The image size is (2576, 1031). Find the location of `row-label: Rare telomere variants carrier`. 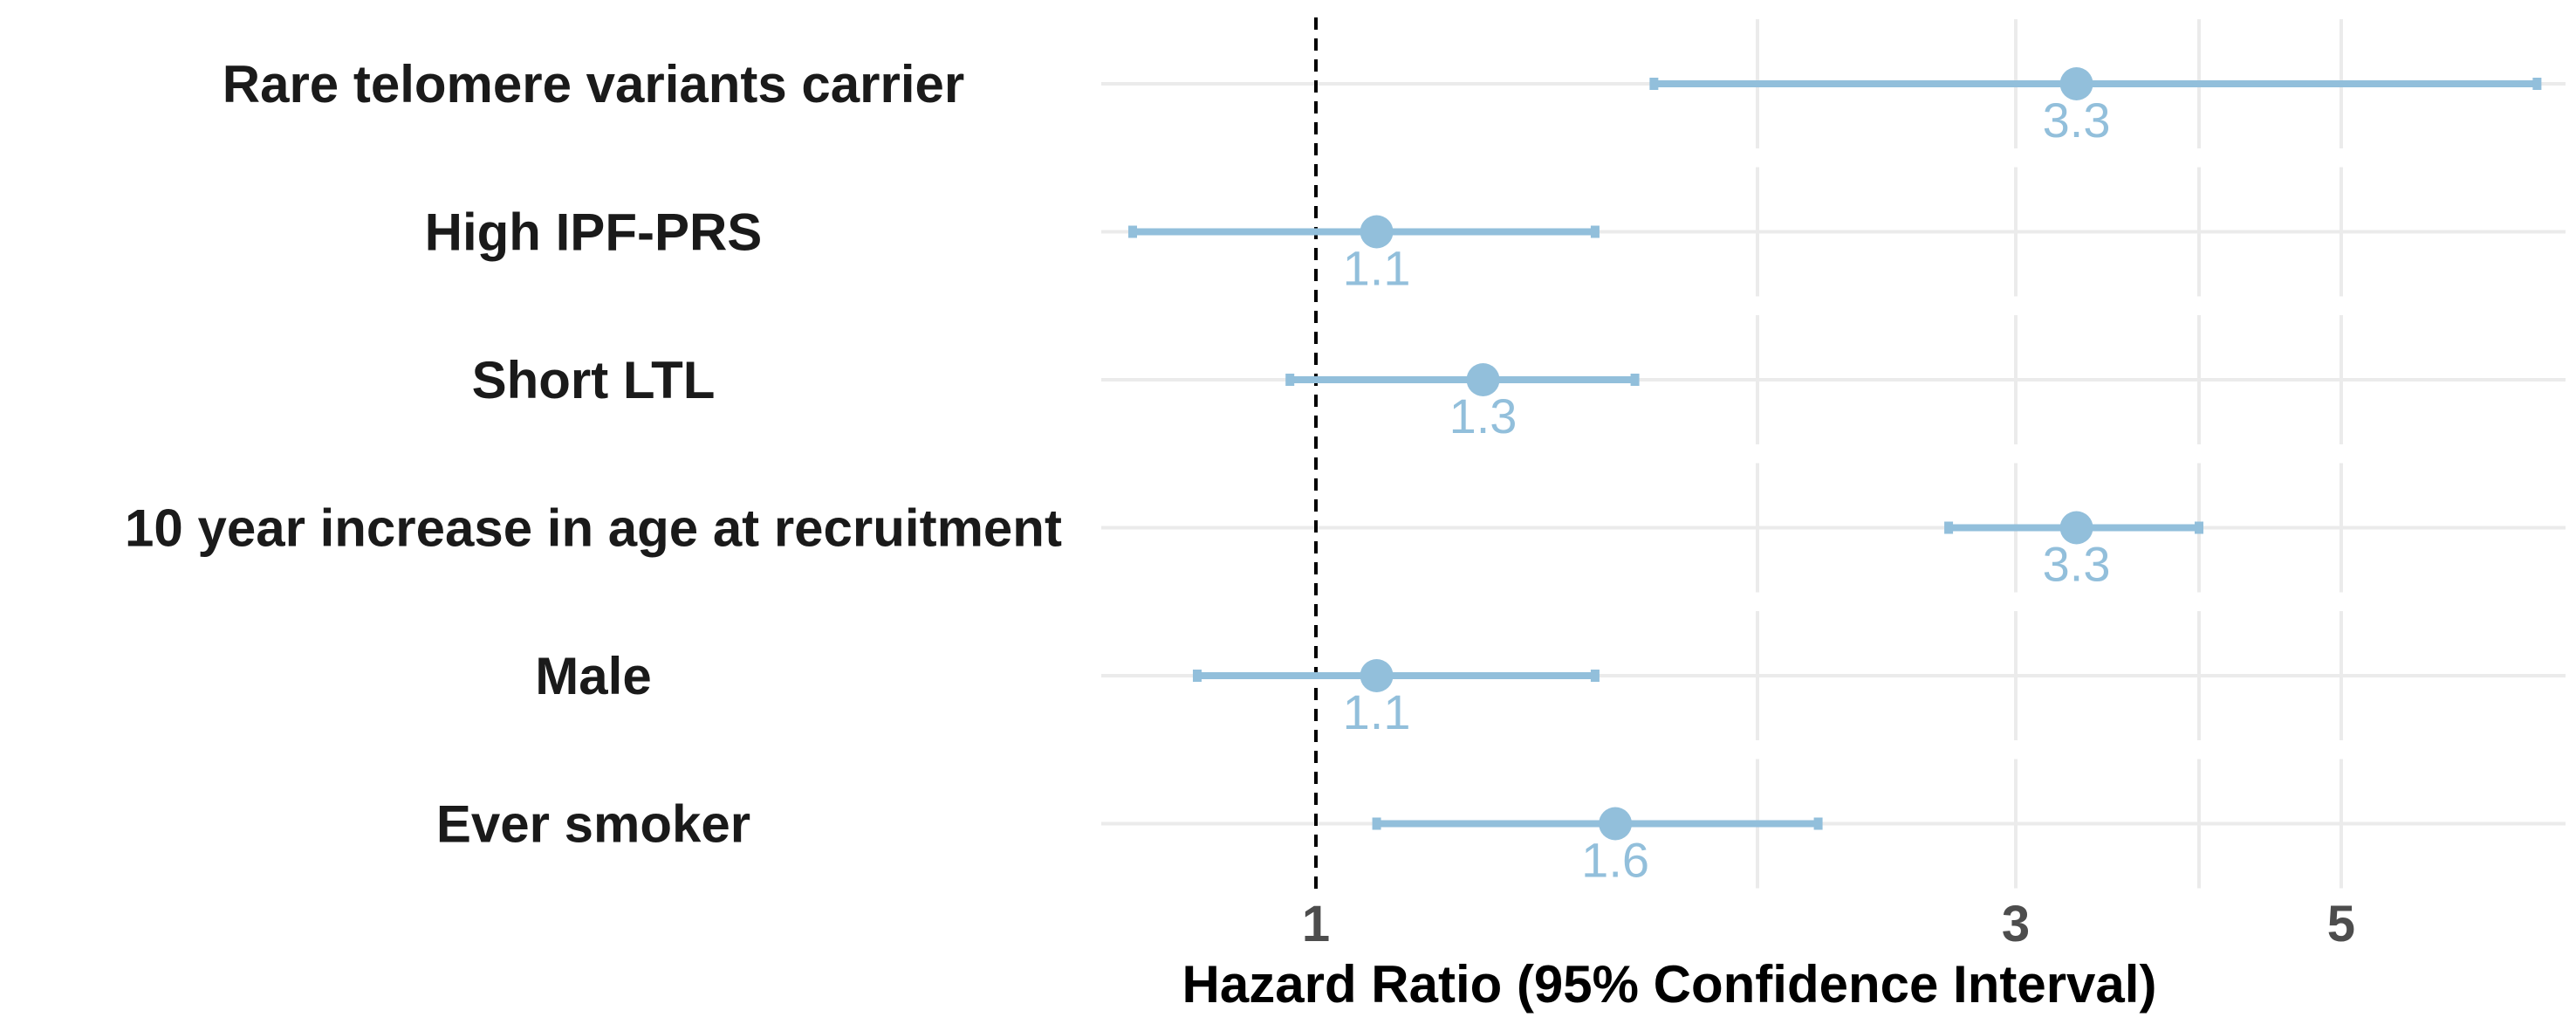

row-label: Rare telomere variants carrier is located at coordinates (594, 84).